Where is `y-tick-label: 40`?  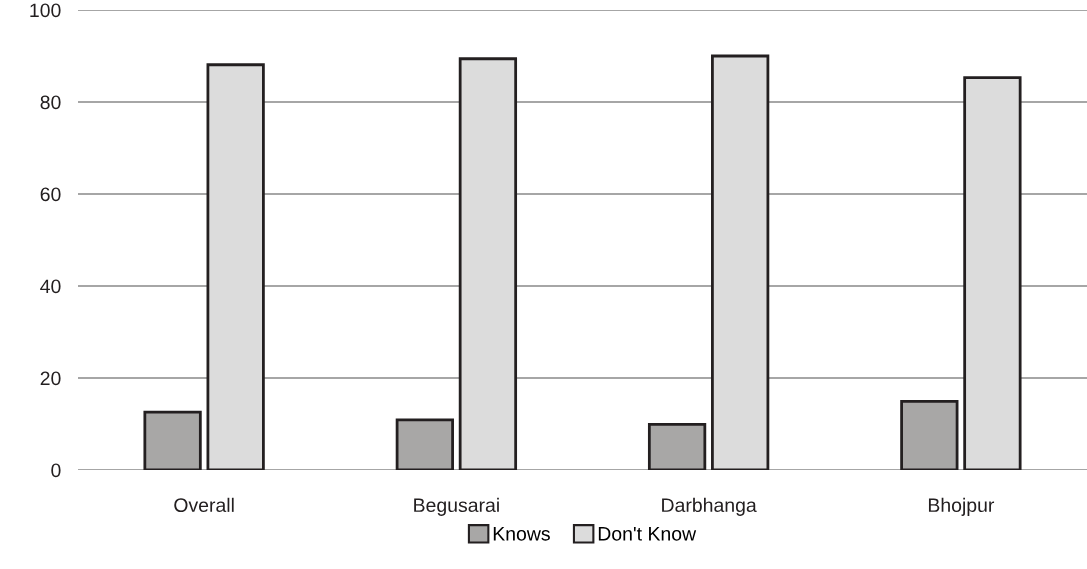 y-tick-label: 40 is located at coordinates (50, 286).